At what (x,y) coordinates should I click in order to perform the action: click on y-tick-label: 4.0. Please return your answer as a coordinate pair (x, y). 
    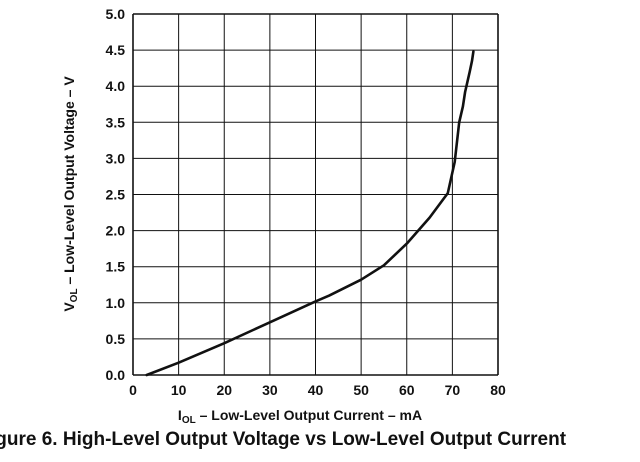
    Looking at the image, I should click on (116, 86).